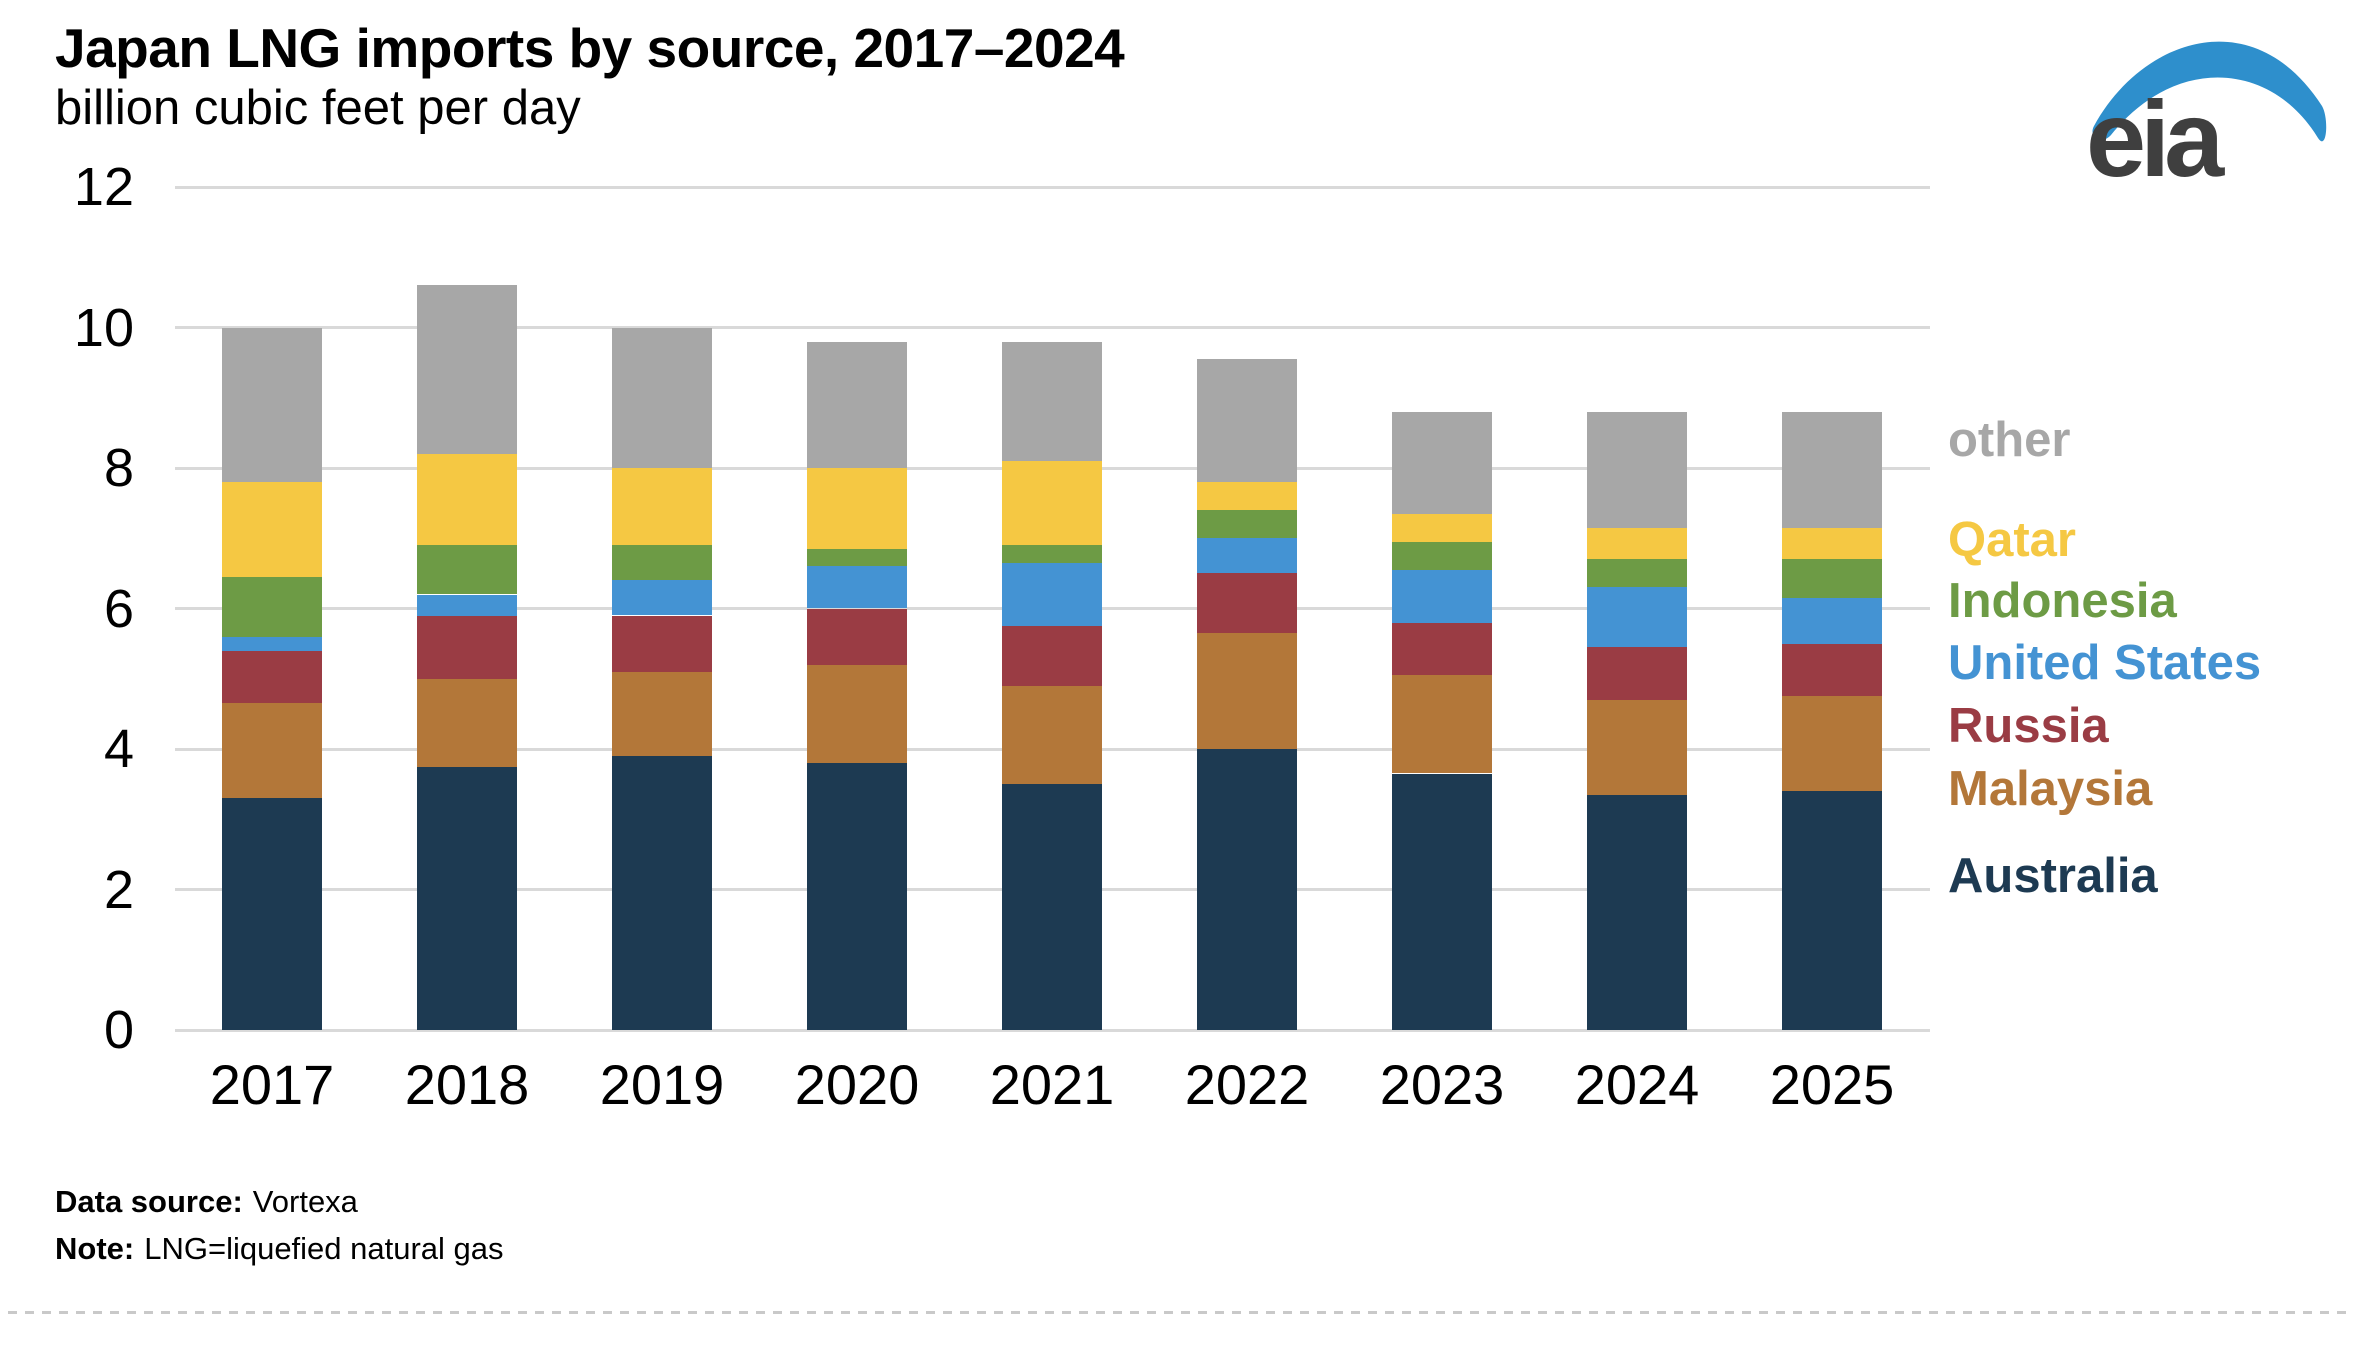 The width and height of the screenshot is (2358, 1345). I want to click on data-source-value: Vortexa, so click(305, 1201).